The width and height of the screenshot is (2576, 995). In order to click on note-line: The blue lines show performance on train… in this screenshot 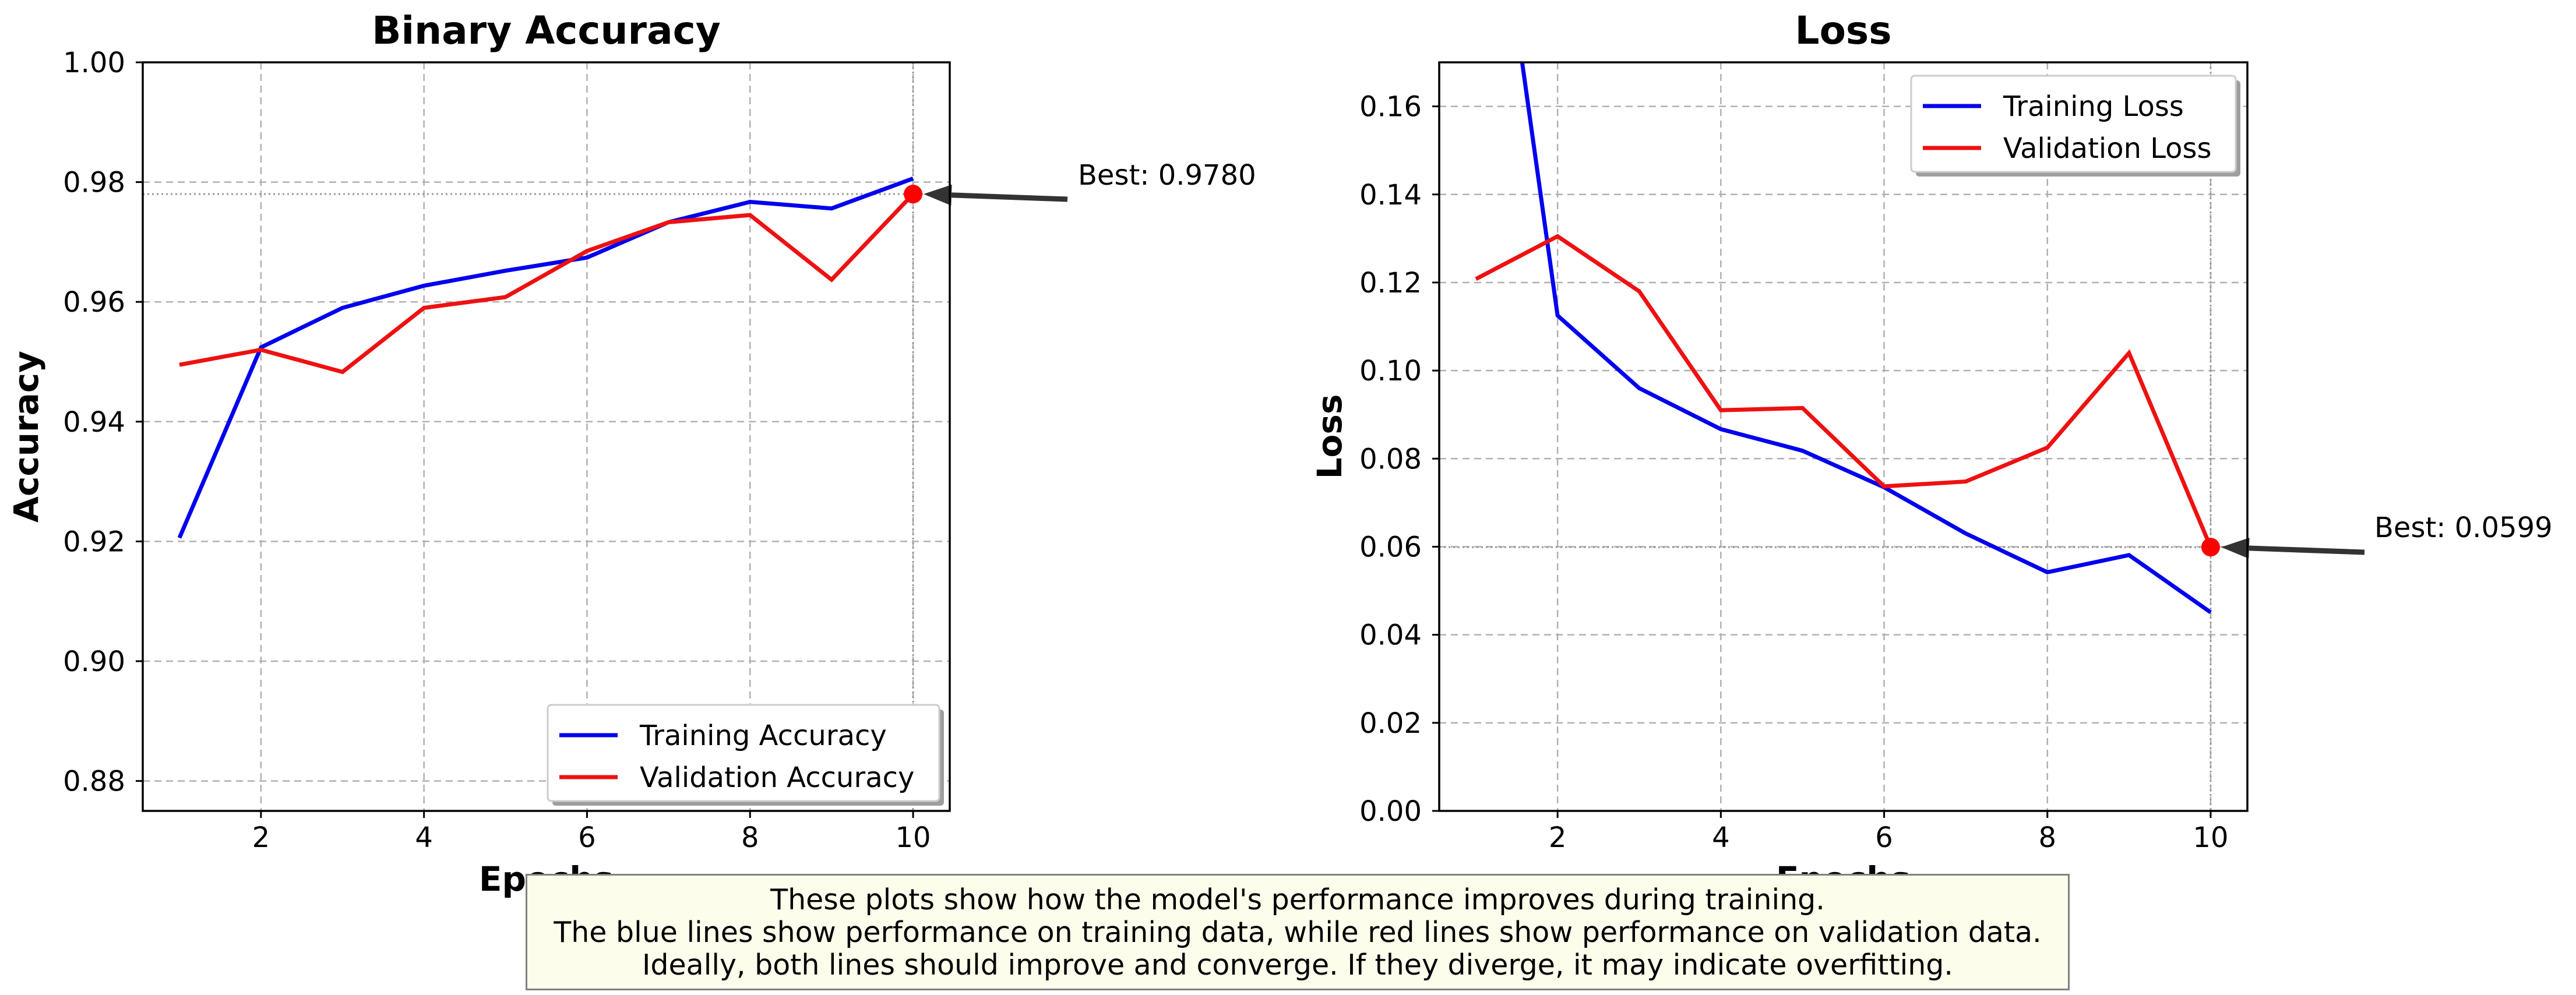, I will do `click(1298, 933)`.